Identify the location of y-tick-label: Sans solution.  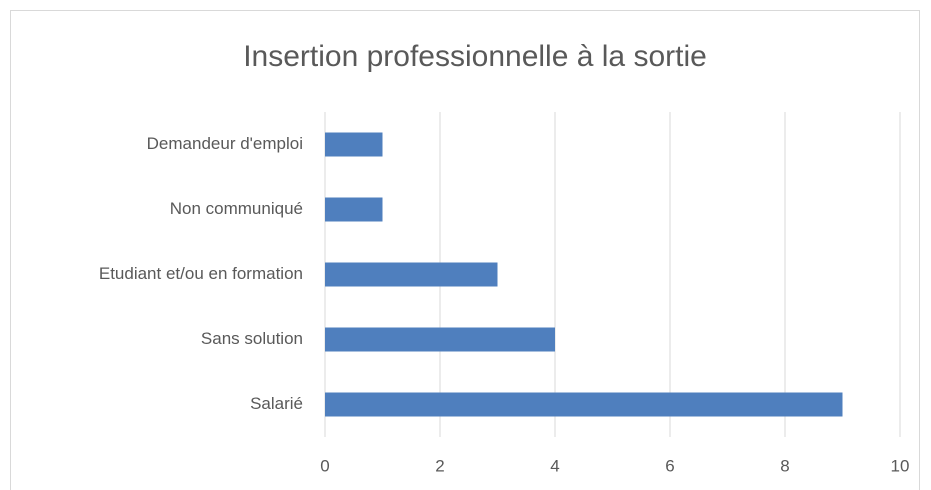
(252, 338).